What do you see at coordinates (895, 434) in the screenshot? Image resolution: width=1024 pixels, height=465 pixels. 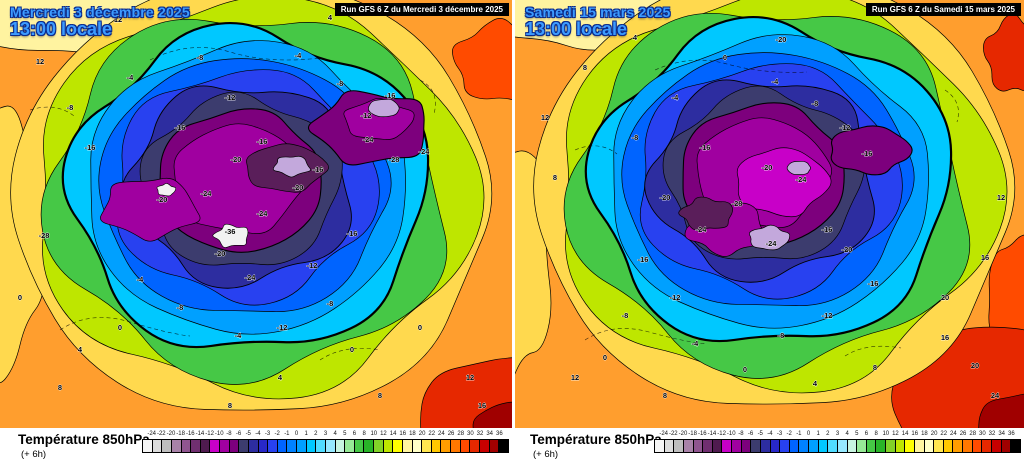 I see `colorbar-tick: 12` at bounding box center [895, 434].